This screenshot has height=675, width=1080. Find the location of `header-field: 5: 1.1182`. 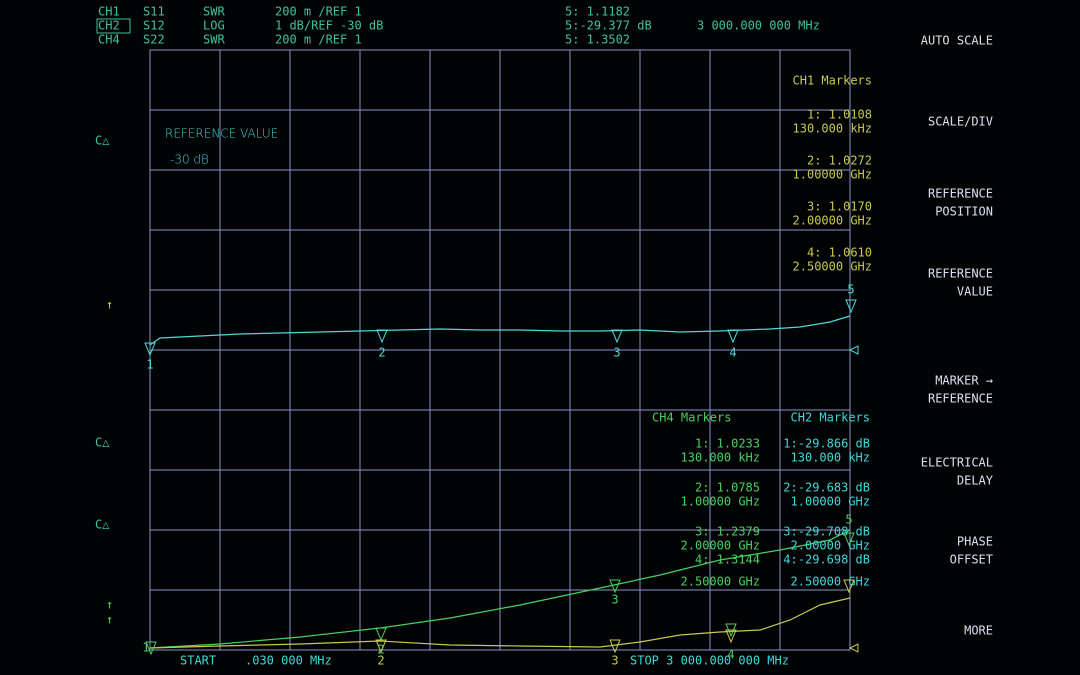

header-field: 5: 1.1182 is located at coordinates (597, 12).